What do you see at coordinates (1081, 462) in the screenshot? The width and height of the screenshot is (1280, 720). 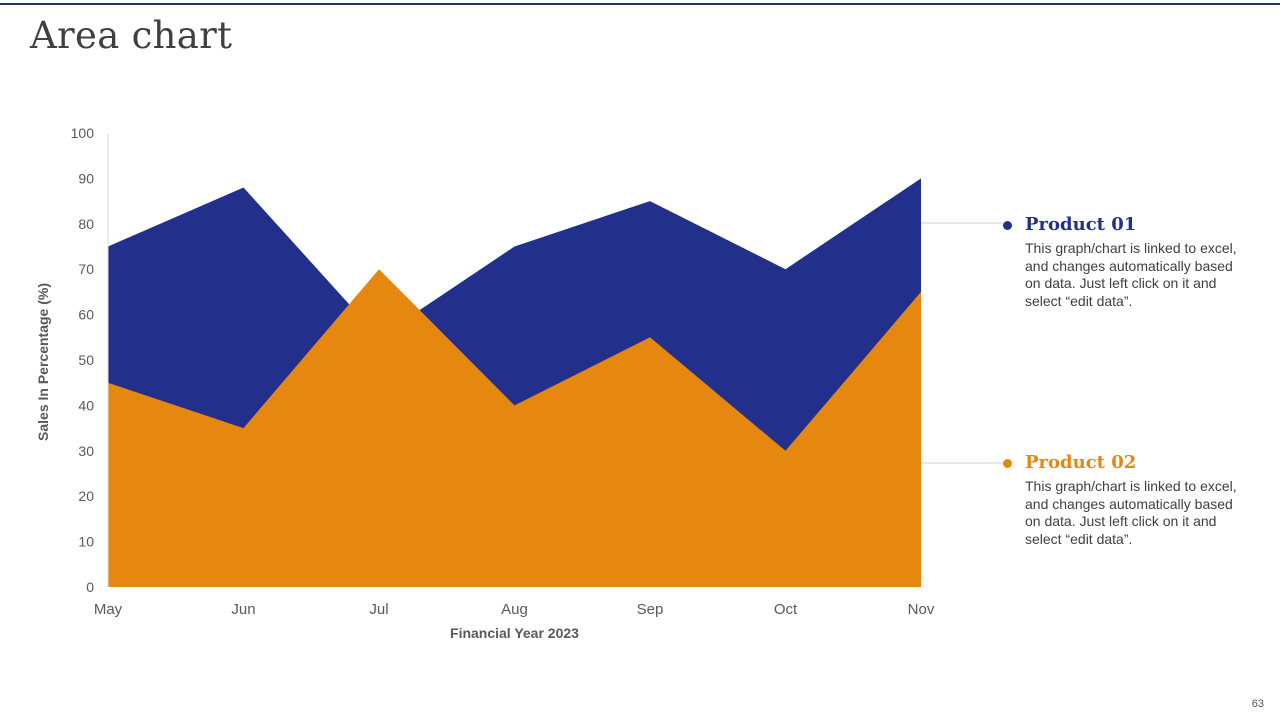 I see `legend-name: Product 02` at bounding box center [1081, 462].